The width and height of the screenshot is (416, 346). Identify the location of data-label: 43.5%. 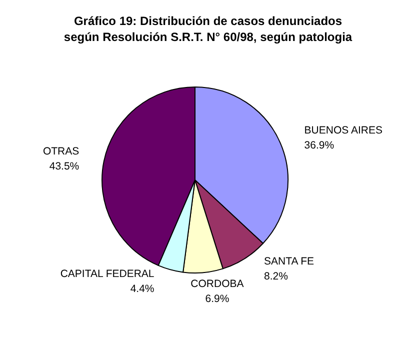
(64, 166).